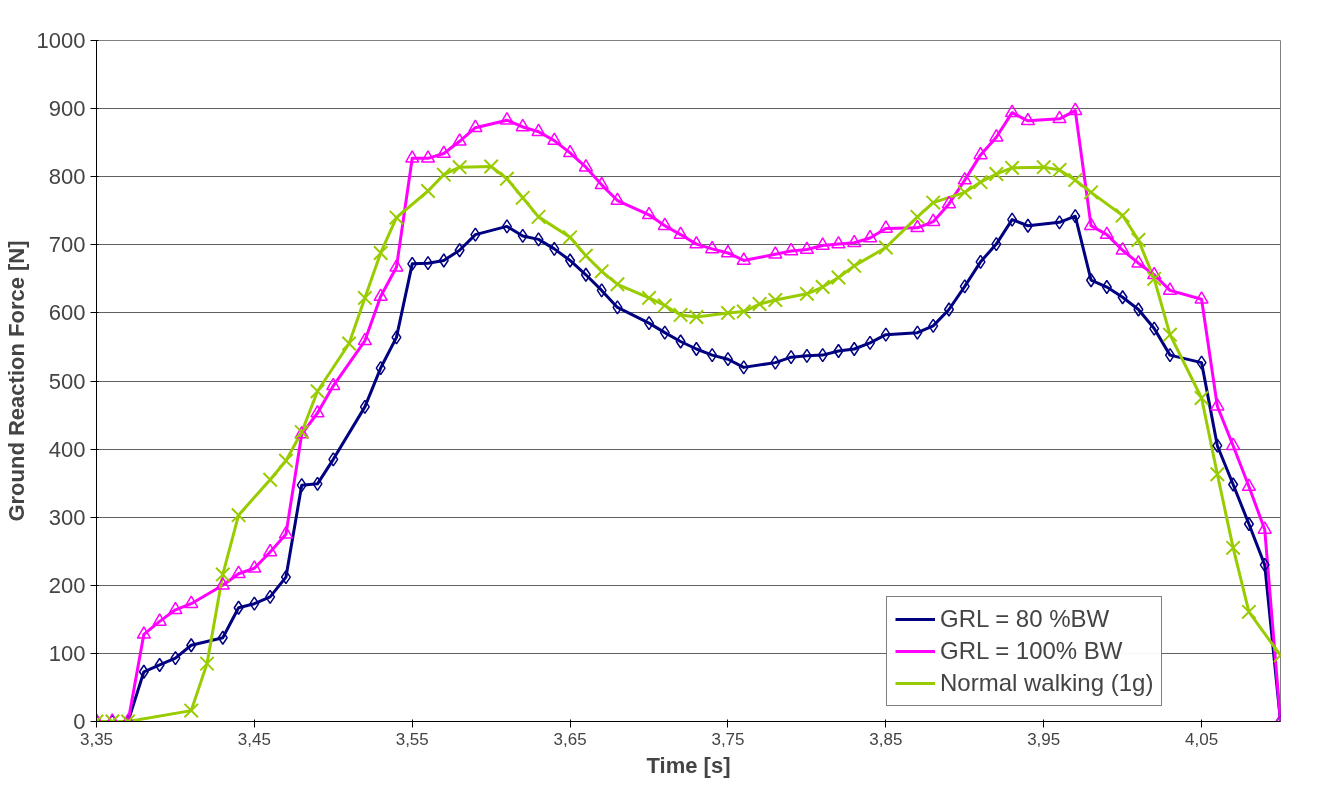  I want to click on legend-label: Normal walking (1g), so click(1047, 683).